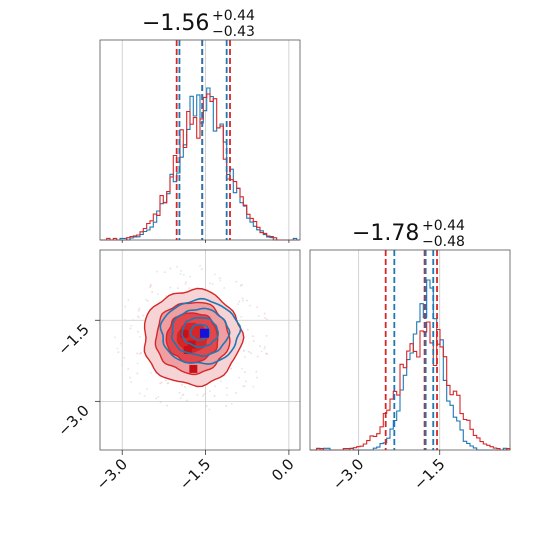 The image size is (550, 550). What do you see at coordinates (233, 16) in the screenshot?
I see `title-p1-sup: +0.44` at bounding box center [233, 16].